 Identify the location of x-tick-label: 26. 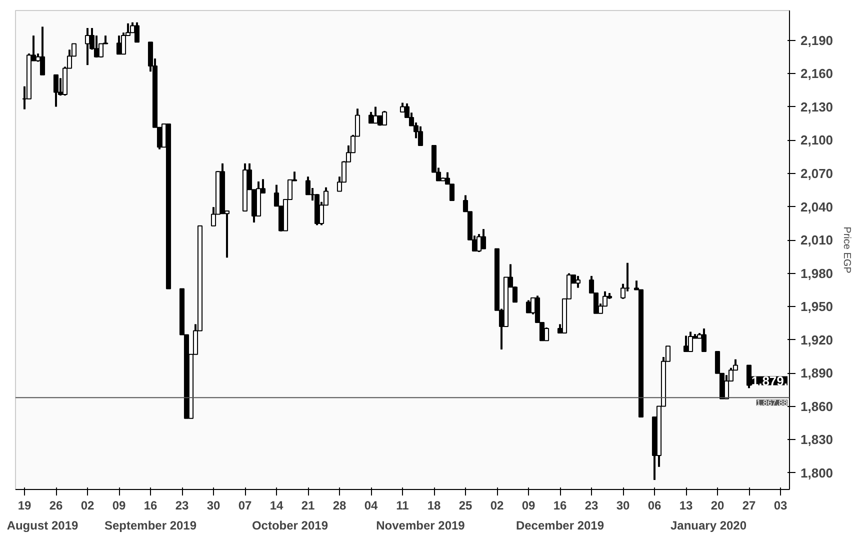
(56, 505).